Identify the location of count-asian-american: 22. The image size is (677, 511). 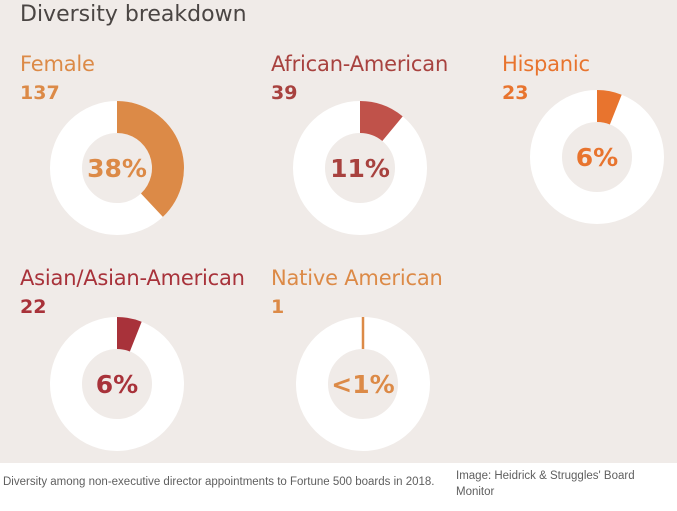
(33, 307).